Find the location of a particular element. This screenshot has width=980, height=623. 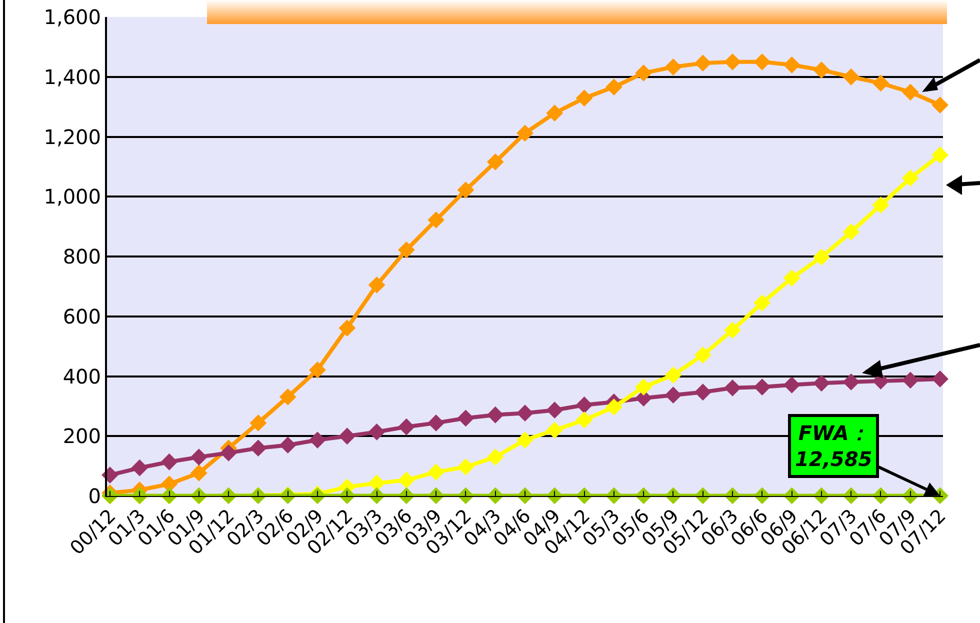

y-tick-label: 1,600 is located at coordinates (72, 17).